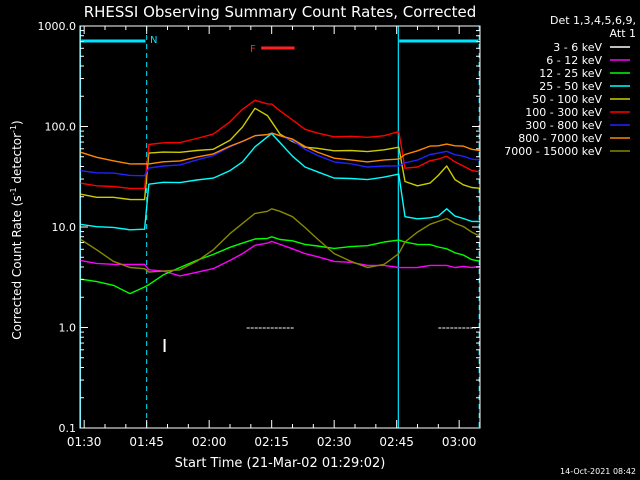 The height and width of the screenshot is (480, 640). What do you see at coordinates (560, 138) in the screenshot?
I see `legend-label-7: 800 - 7000 keV` at bounding box center [560, 138].